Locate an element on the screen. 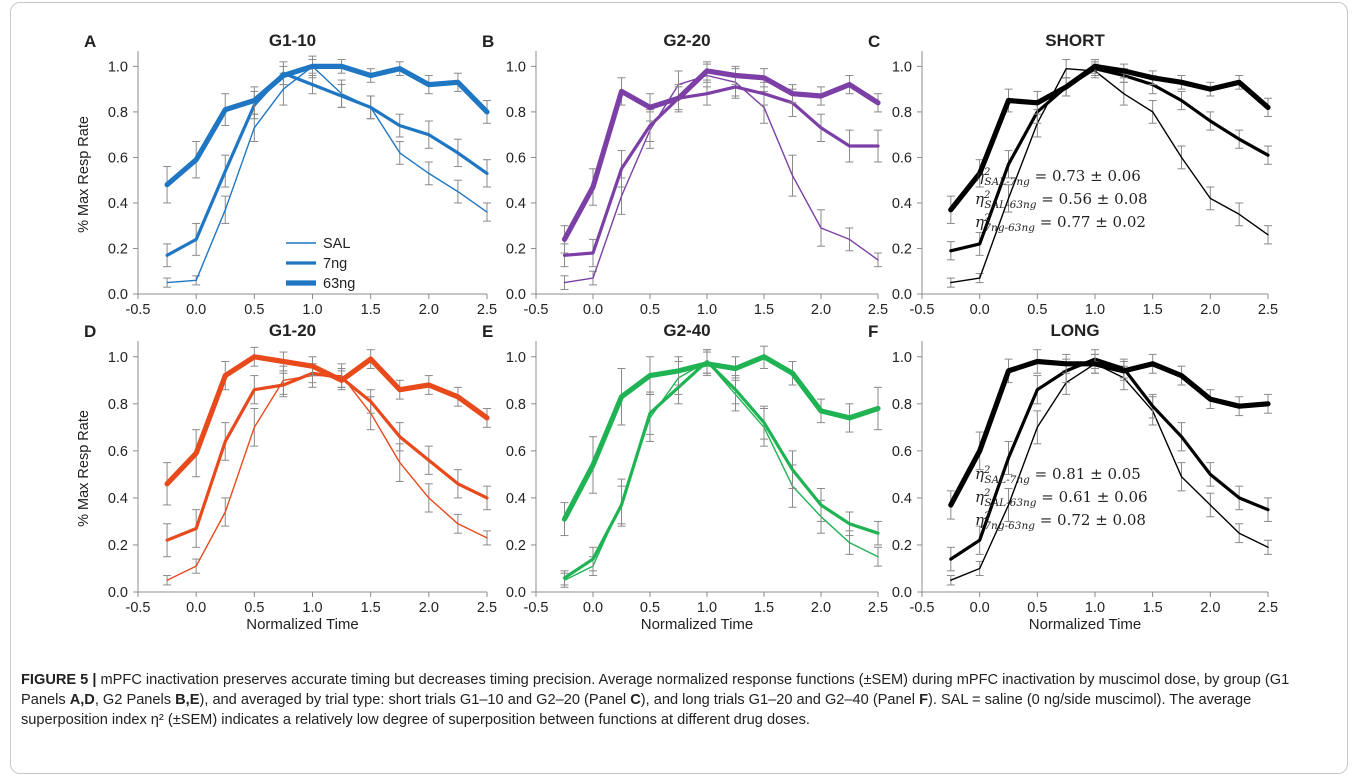 The height and width of the screenshot is (783, 1356). caption-part: B,E is located at coordinates (187, 700).